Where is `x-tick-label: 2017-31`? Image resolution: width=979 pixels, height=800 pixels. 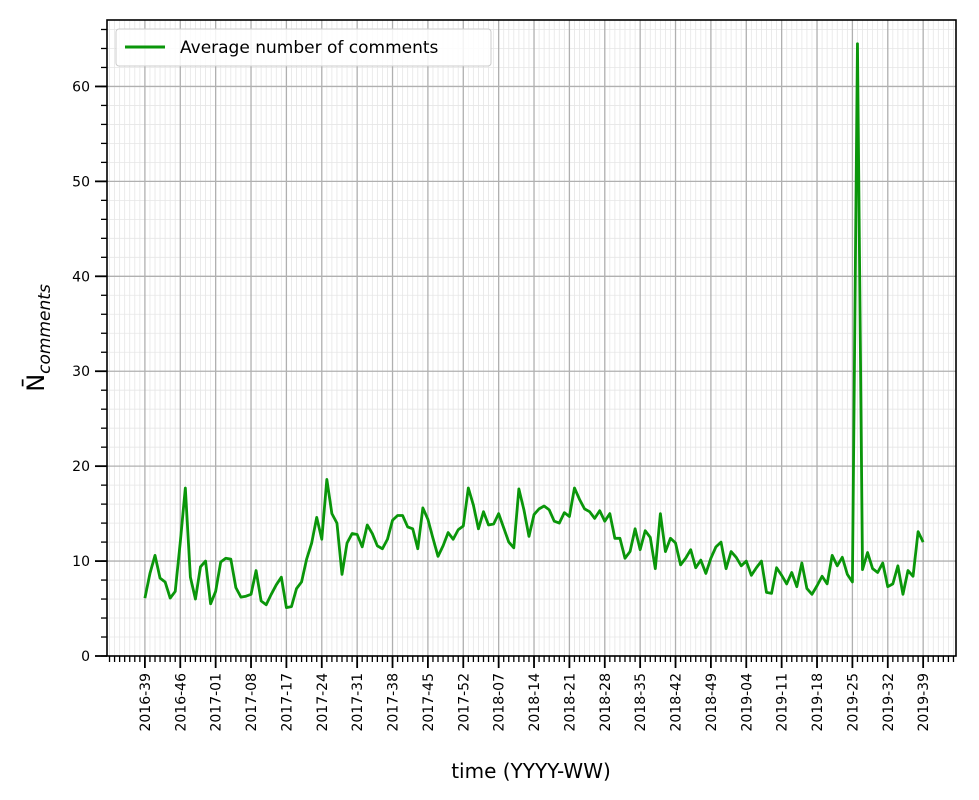
x-tick-label: 2017-31 is located at coordinates (358, 702).